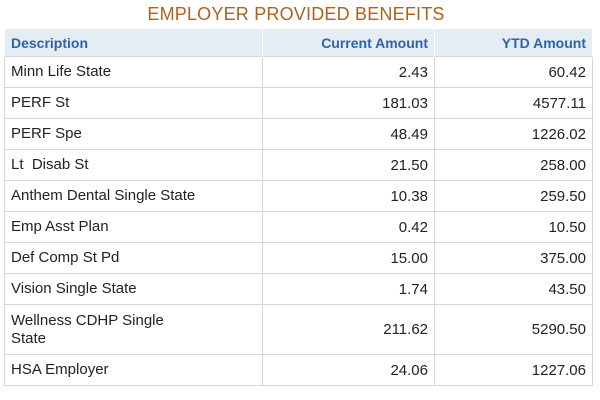  Describe the element at coordinates (296, 14) in the screenshot. I see `panel-title: EMPLOYER PROVIDED BENEFITS` at that location.